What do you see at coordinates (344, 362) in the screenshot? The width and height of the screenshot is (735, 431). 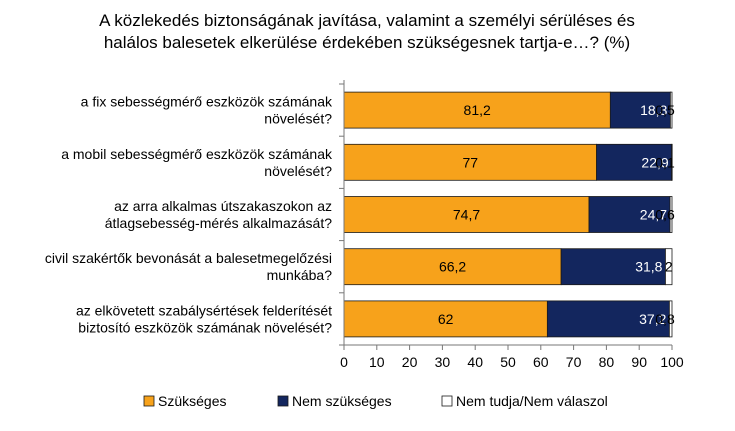 I see `x-tick-label: 0` at bounding box center [344, 362].